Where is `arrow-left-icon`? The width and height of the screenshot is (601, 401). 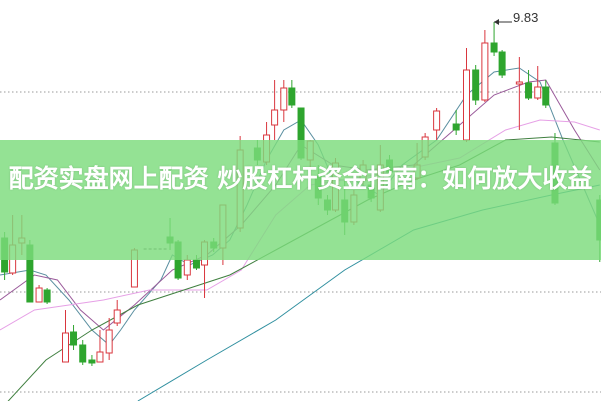
arrow-left-icon is located at coordinates (496, 22).